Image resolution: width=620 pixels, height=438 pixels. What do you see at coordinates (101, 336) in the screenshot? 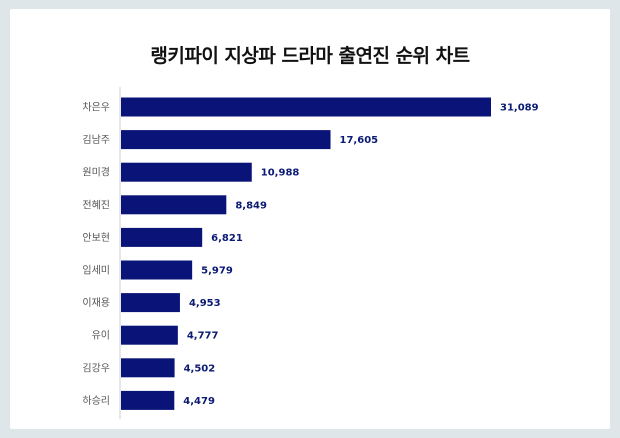
I see `category-label-7: 유이` at bounding box center [101, 336].